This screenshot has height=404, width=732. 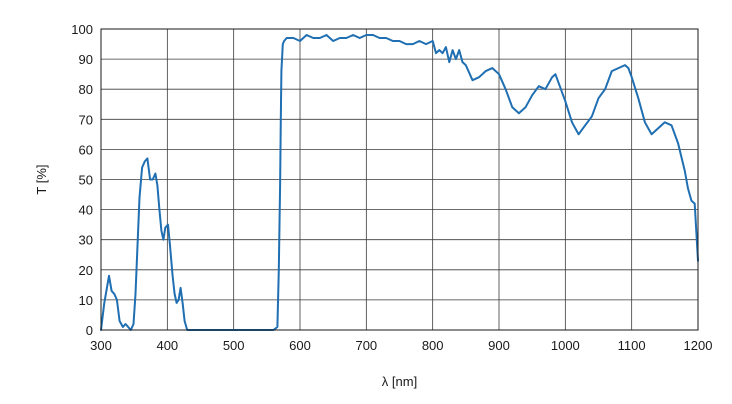 I want to click on y-tick-label: 0, so click(x=89, y=330).